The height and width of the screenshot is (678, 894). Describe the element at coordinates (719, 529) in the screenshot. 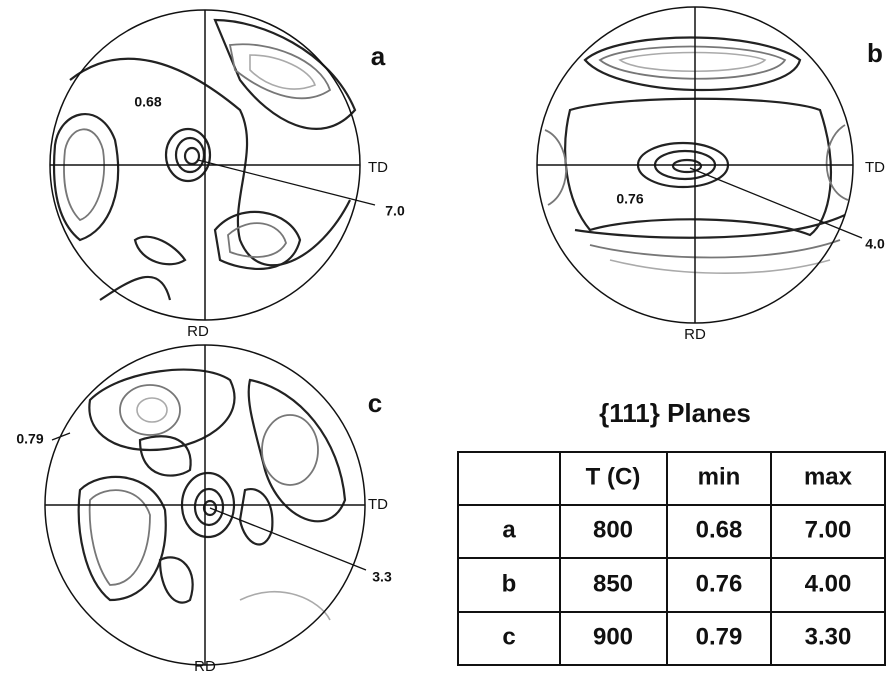

I see `table-cell: 0.68` at that location.